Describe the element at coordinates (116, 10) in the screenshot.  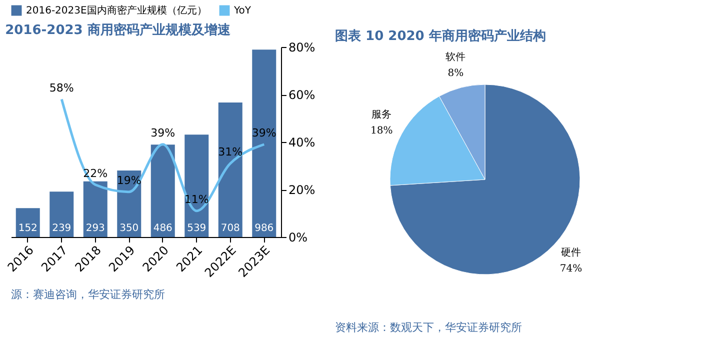
I see `legend-label: 2016-2023E国内商密产业规模（亿元）` at that location.